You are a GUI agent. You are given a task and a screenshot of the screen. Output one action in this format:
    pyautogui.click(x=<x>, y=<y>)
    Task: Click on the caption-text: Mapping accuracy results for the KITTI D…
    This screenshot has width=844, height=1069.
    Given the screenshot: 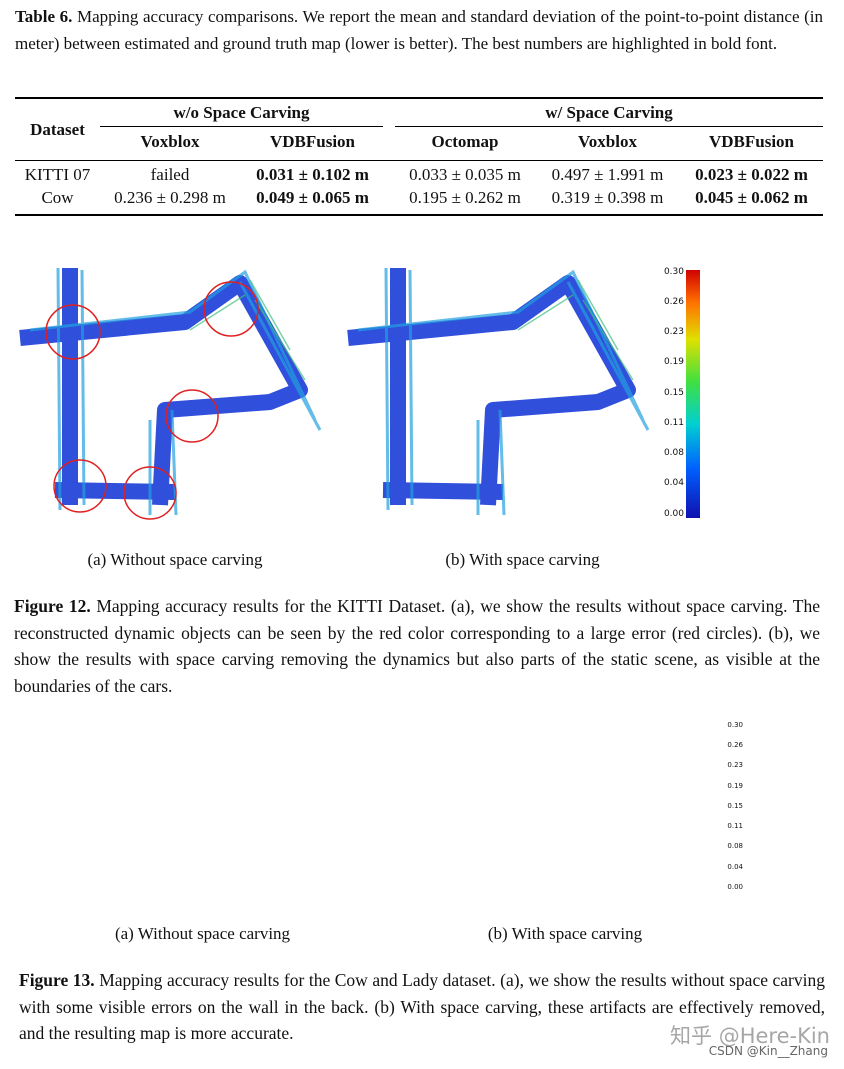 What is the action you would take?
    pyautogui.click(x=417, y=646)
    